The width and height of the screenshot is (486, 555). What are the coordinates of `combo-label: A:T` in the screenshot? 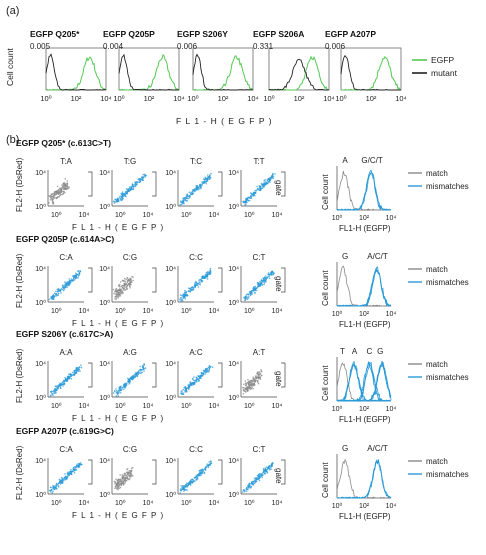 It's located at (259, 352).